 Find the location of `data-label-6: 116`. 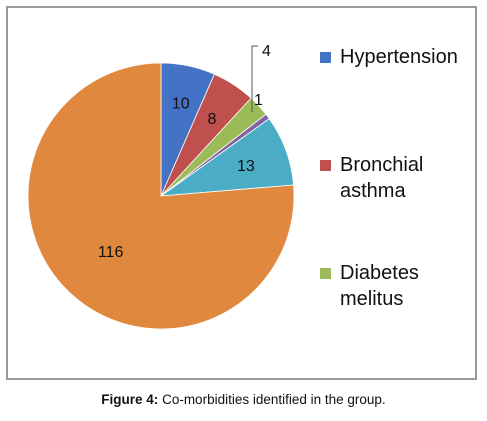

data-label-6: 116 is located at coordinates (111, 252).